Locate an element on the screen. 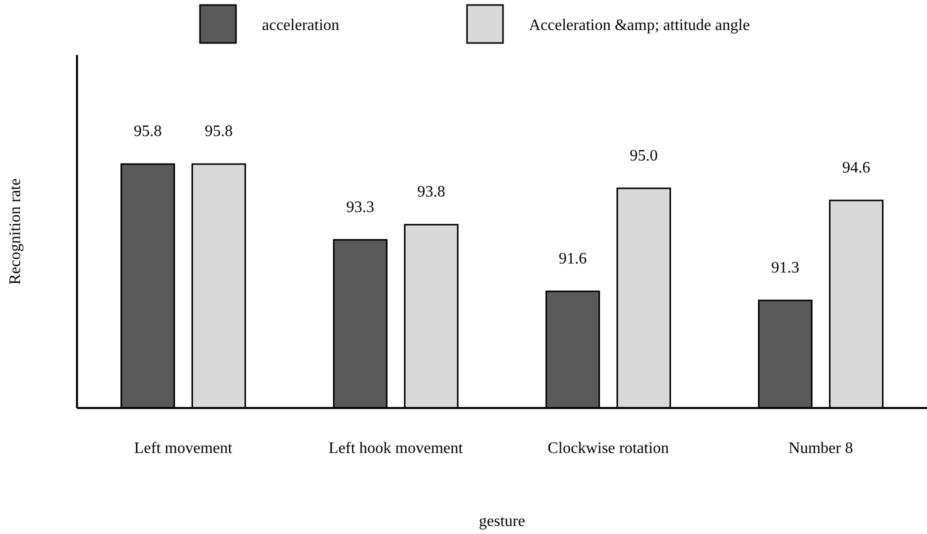 The height and width of the screenshot is (534, 927). x-tick-label: Clockwise rotation is located at coordinates (608, 448).